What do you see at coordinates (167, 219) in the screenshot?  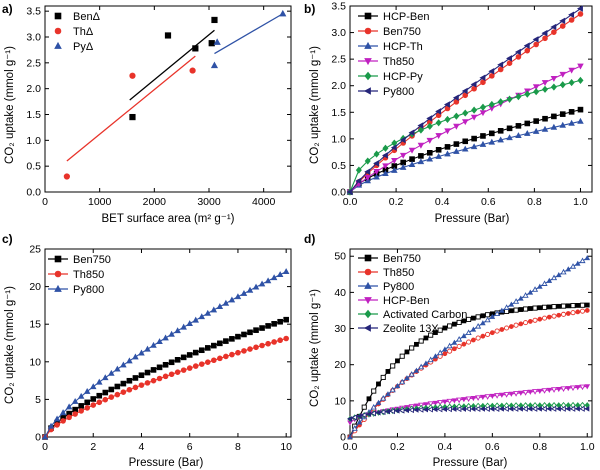 I see `panel-a-xlabel: BET surface area (m² g⁻¹)` at bounding box center [167, 219].